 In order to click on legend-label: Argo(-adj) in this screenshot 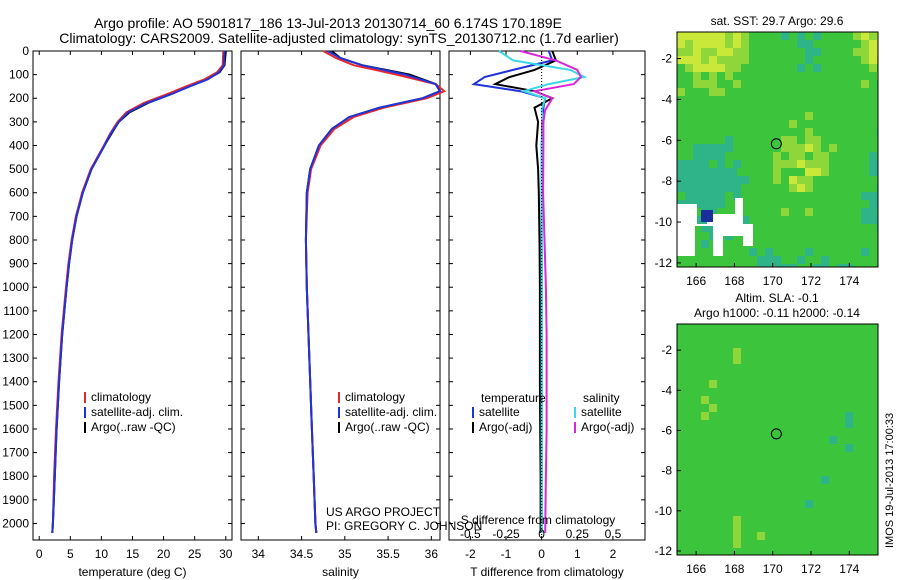, I will do `click(505, 427)`.